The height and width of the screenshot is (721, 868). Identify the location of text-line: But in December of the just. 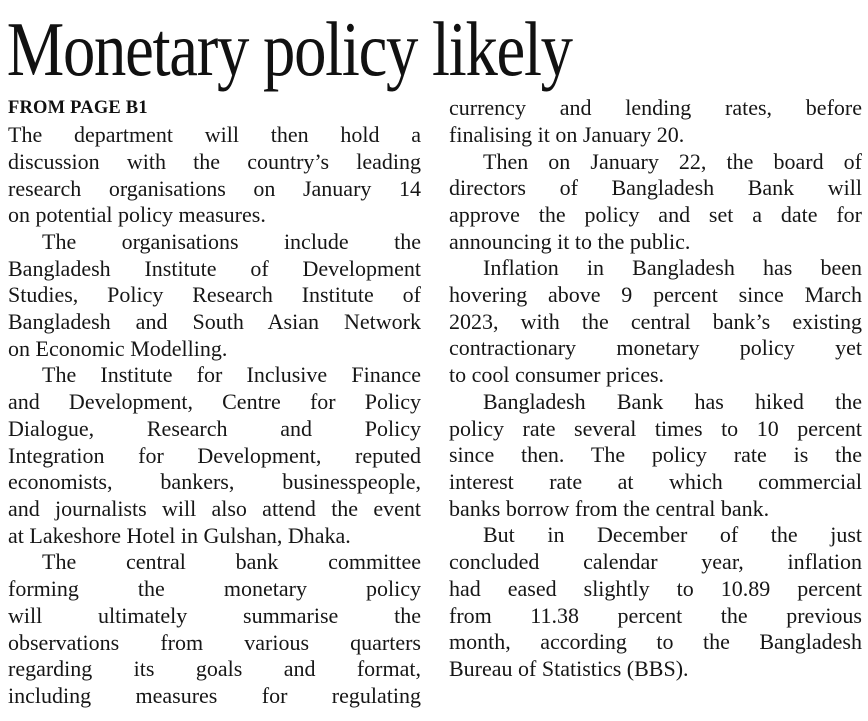
(672, 535).